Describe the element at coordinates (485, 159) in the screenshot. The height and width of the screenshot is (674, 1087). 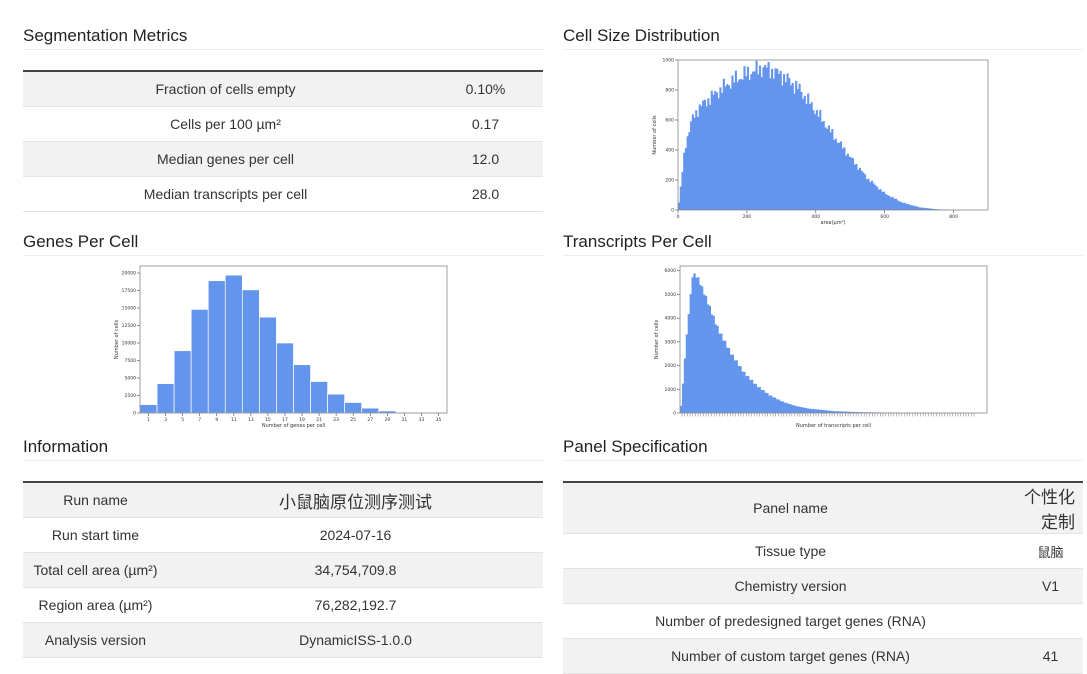
I see `metric-value: 12.0` at that location.